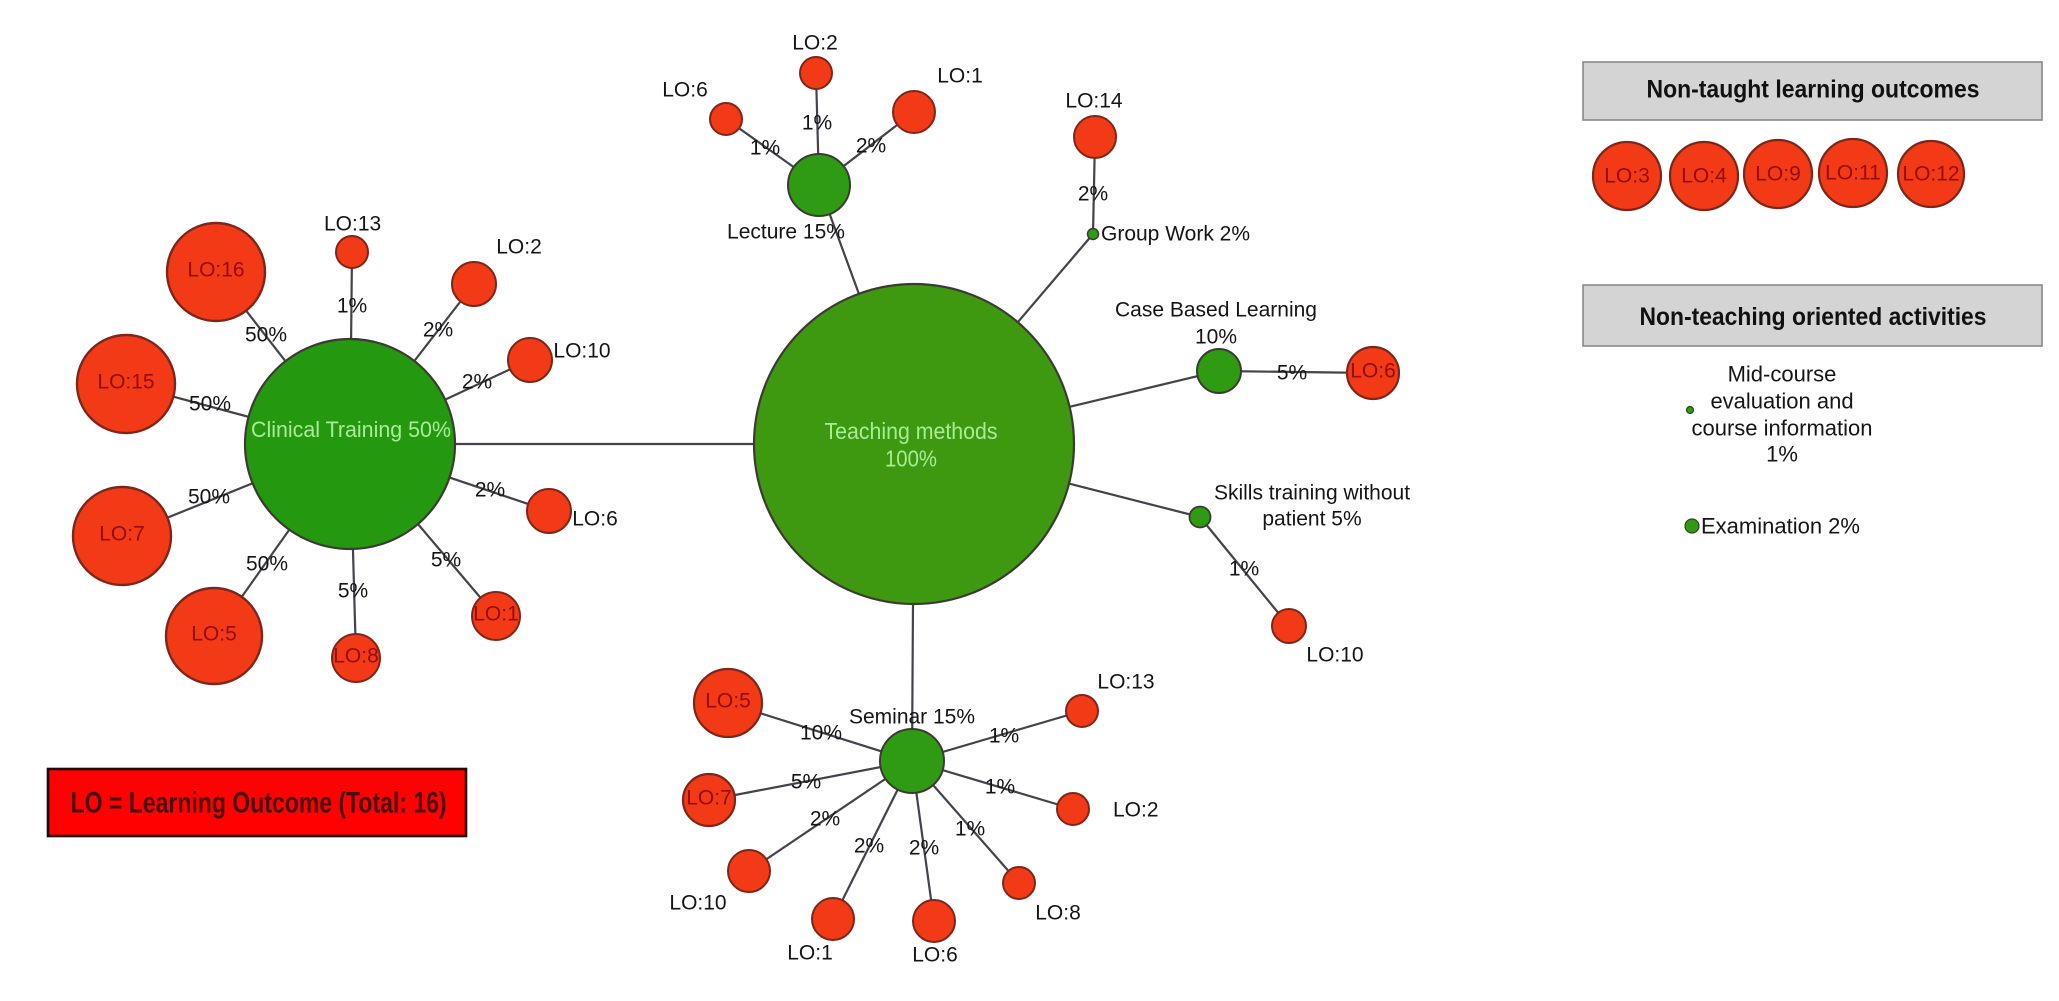 Image resolution: width=2059 pixels, height=1001 pixels. What do you see at coordinates (1704, 176) in the screenshot?
I see `svg-text: LO:4` at bounding box center [1704, 176].